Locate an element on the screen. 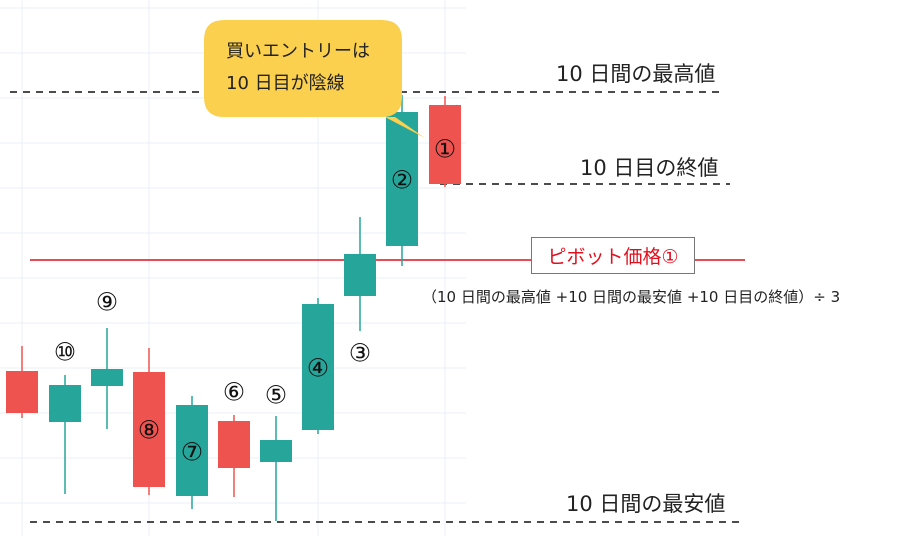 The image size is (900, 536). callout-line-2: 10 日目が陰線 is located at coordinates (285, 83).